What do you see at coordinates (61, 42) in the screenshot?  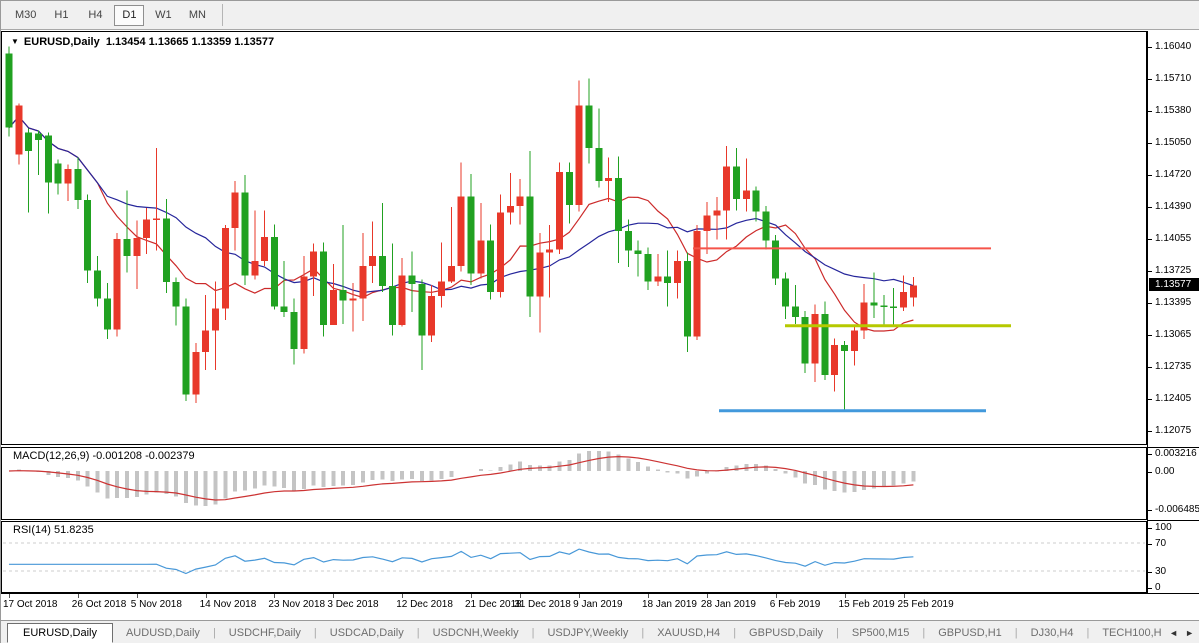 I see `chart-title-symbol: EURUSD,Daily` at bounding box center [61, 42].